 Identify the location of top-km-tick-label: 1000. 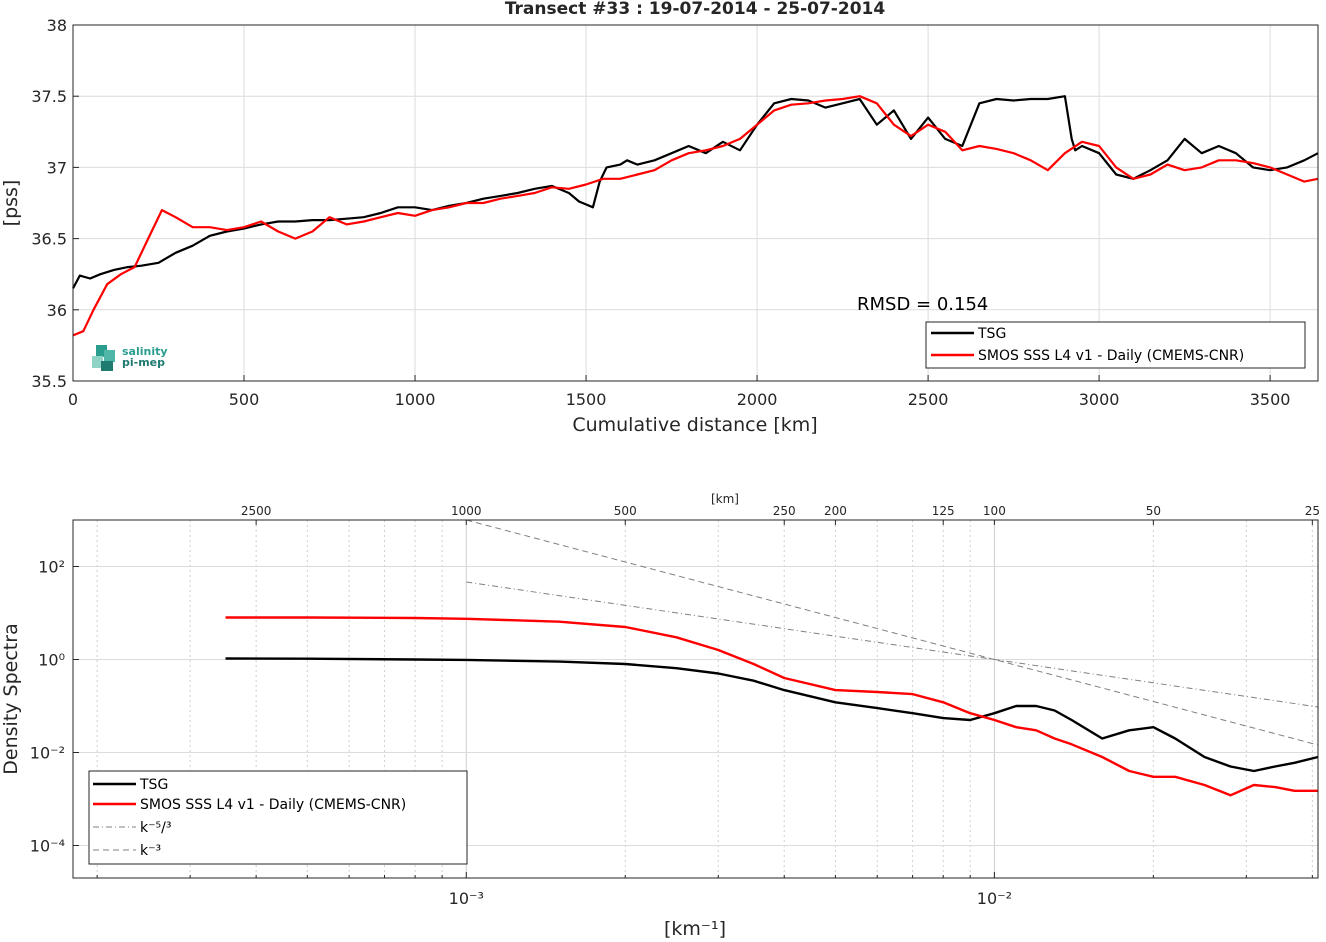
(466, 511).